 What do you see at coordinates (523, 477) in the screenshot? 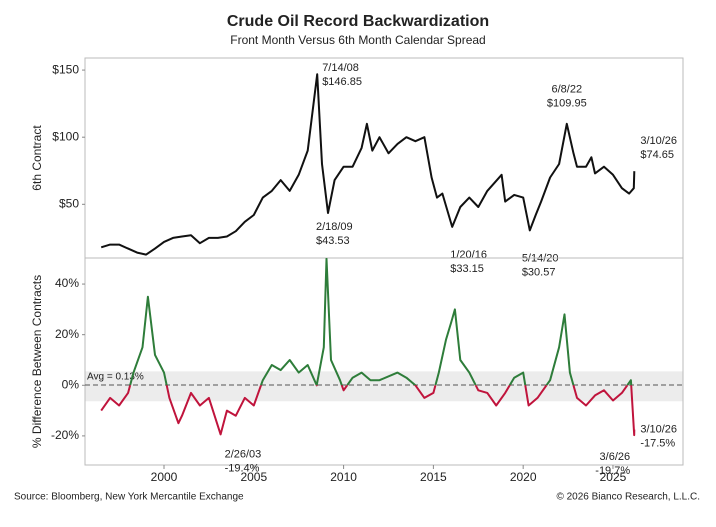
I see `x-tick-label: 2020` at bounding box center [523, 477].